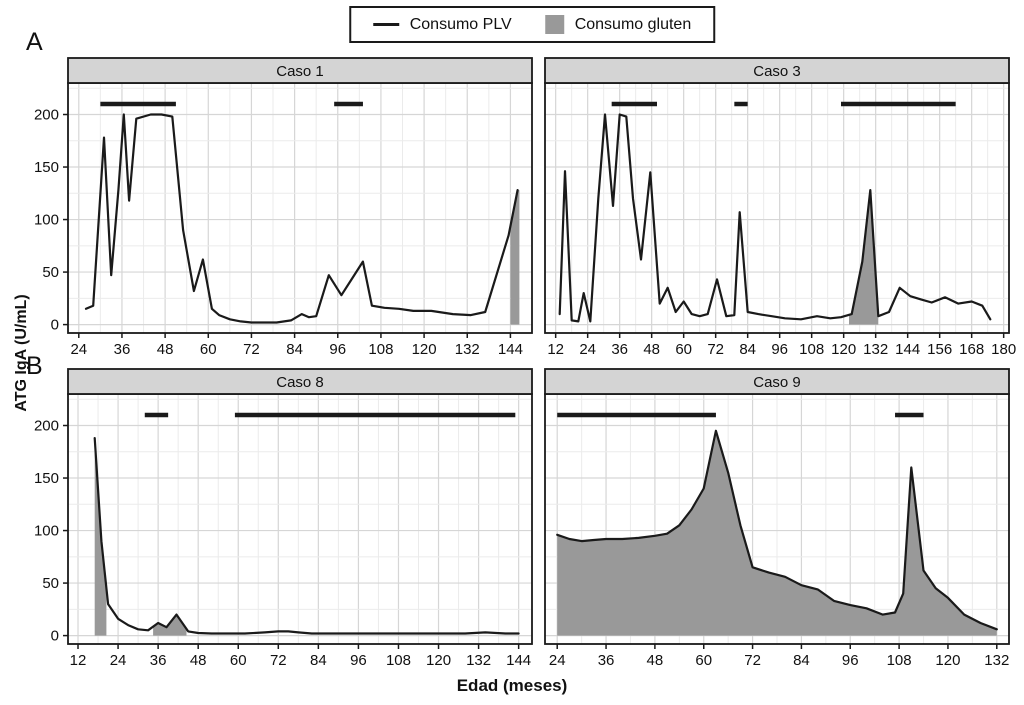 This screenshot has width=1024, height=705. I want to click on panel-title: Caso 9, so click(777, 382).